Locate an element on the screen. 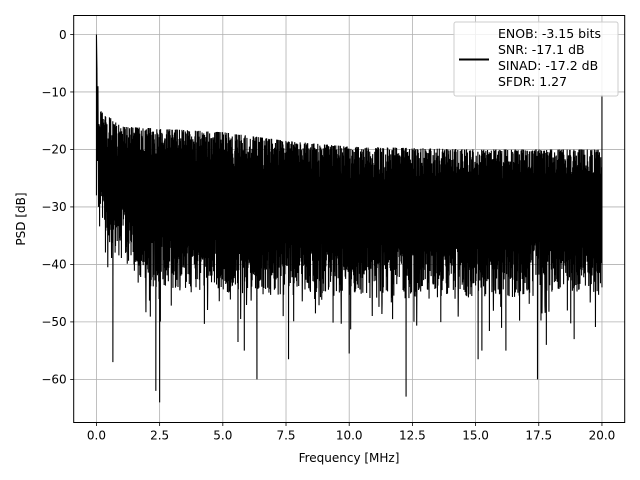 The height and width of the screenshot is (480, 640). x-tick-label: 12.5 is located at coordinates (412, 436).